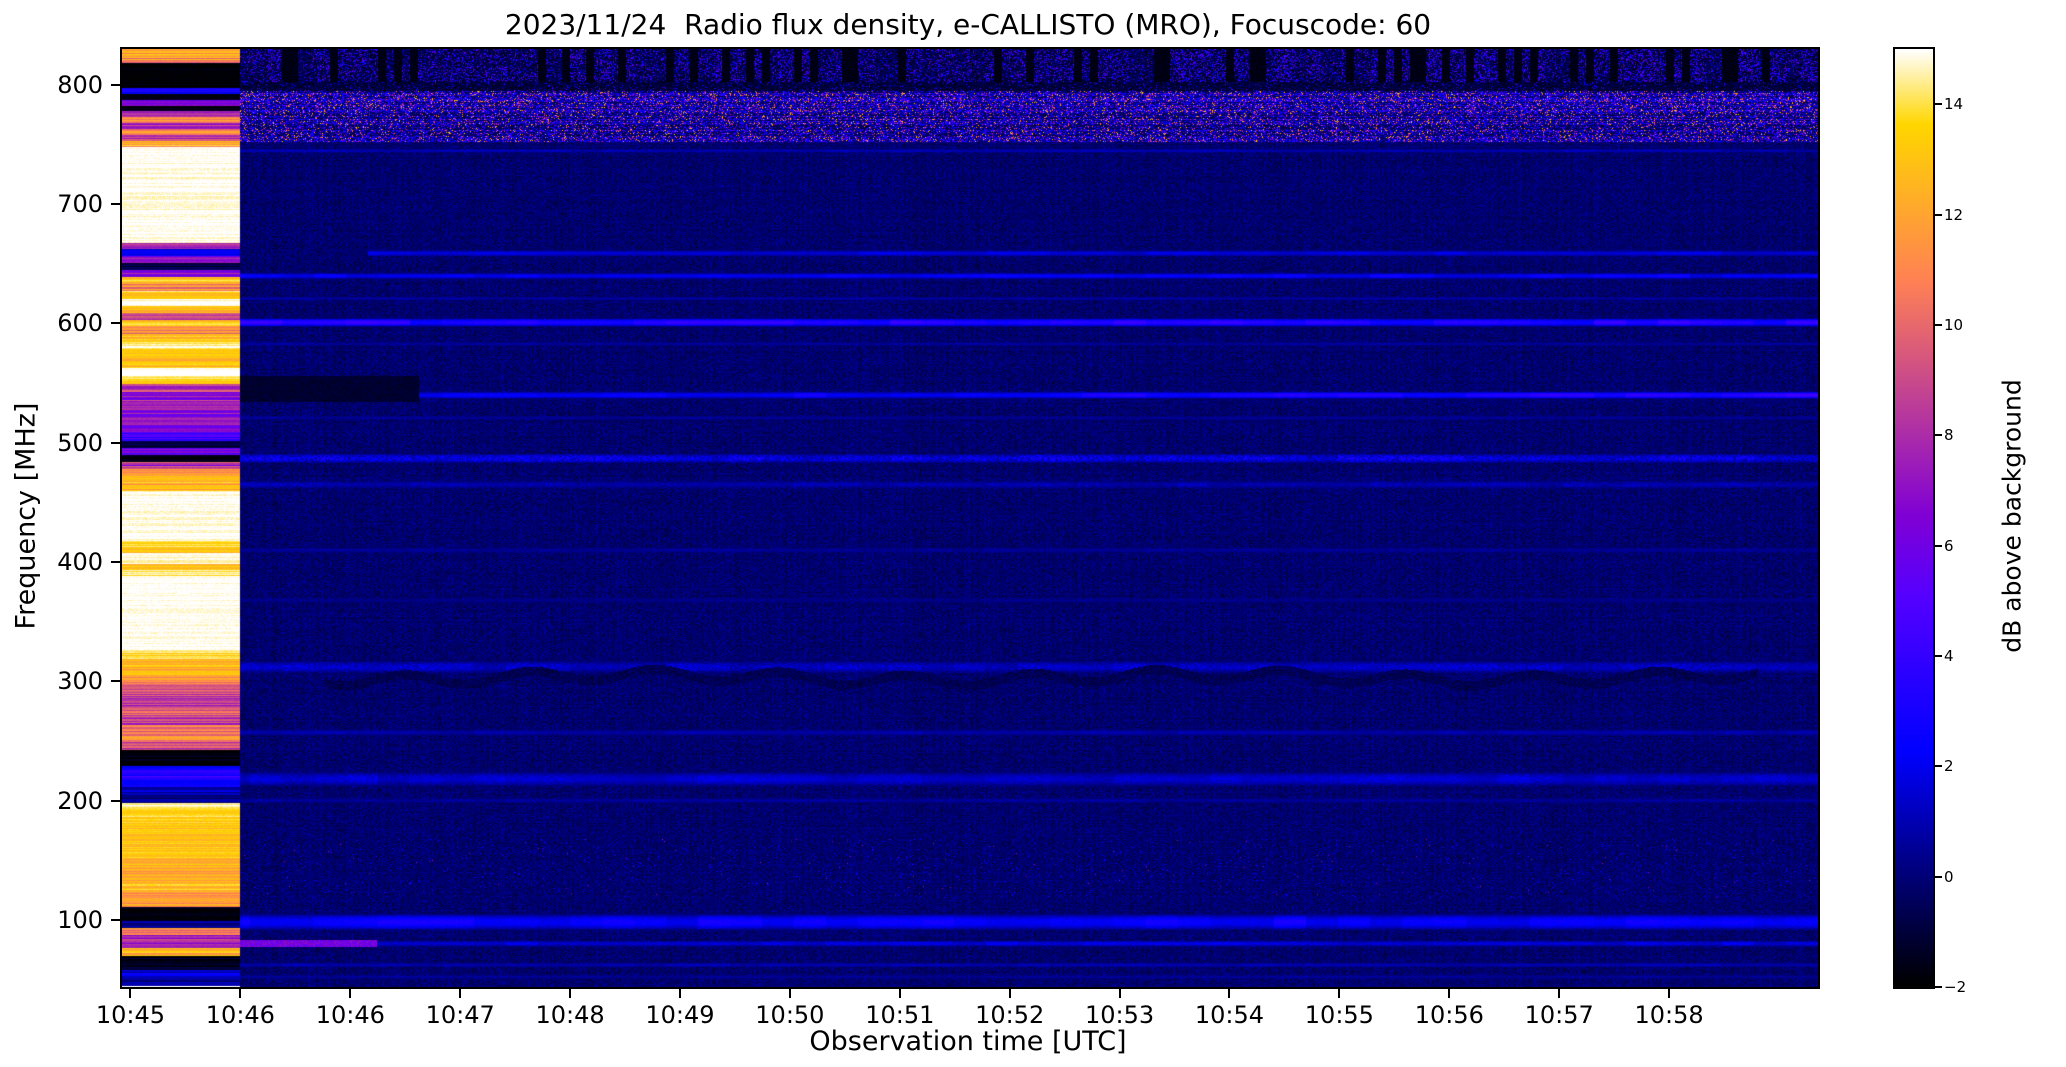 This screenshot has height=1067, width=2066. I want to click on y-tick-label: 200, so click(80, 800).